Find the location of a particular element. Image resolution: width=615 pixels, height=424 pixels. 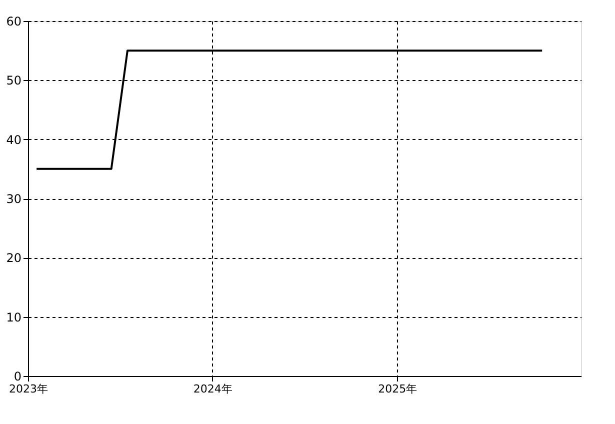

x-tick-label: 2025年 is located at coordinates (398, 389).